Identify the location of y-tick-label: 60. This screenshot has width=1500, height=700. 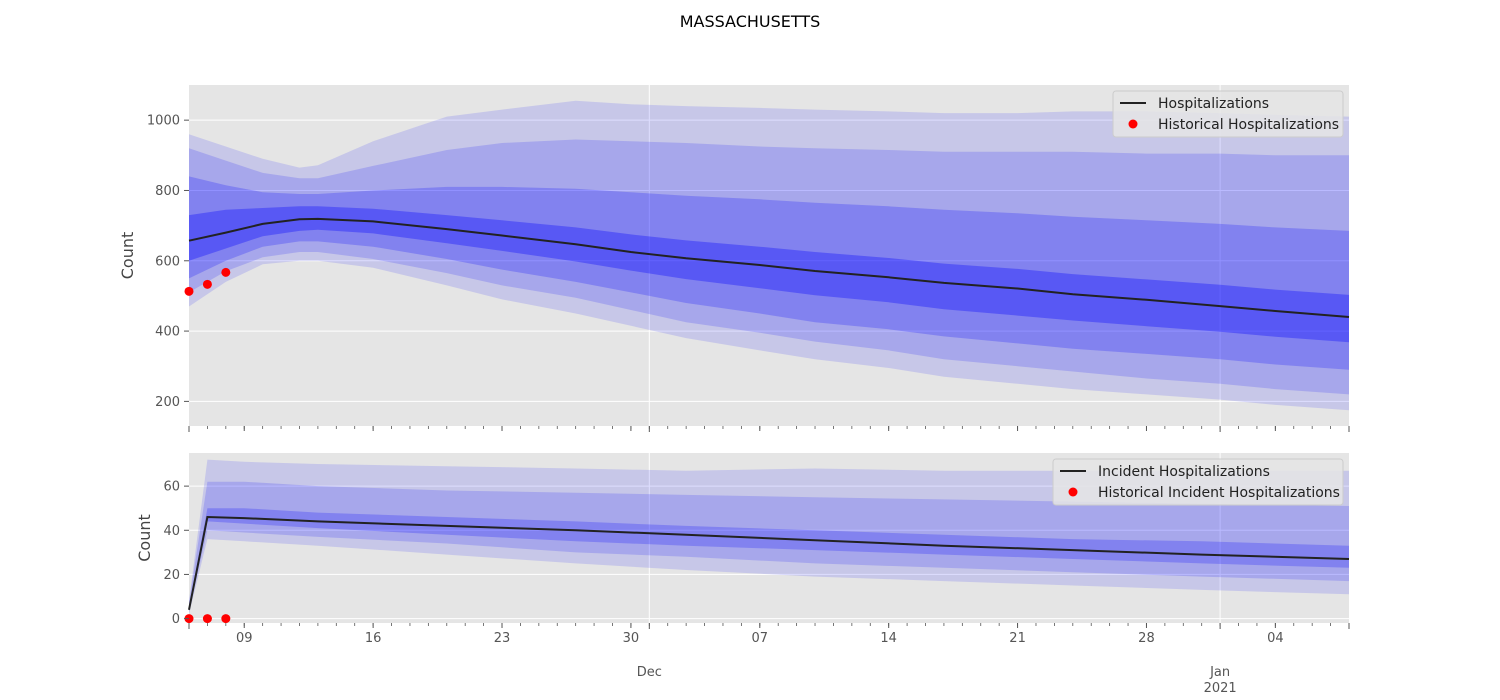
(171, 487).